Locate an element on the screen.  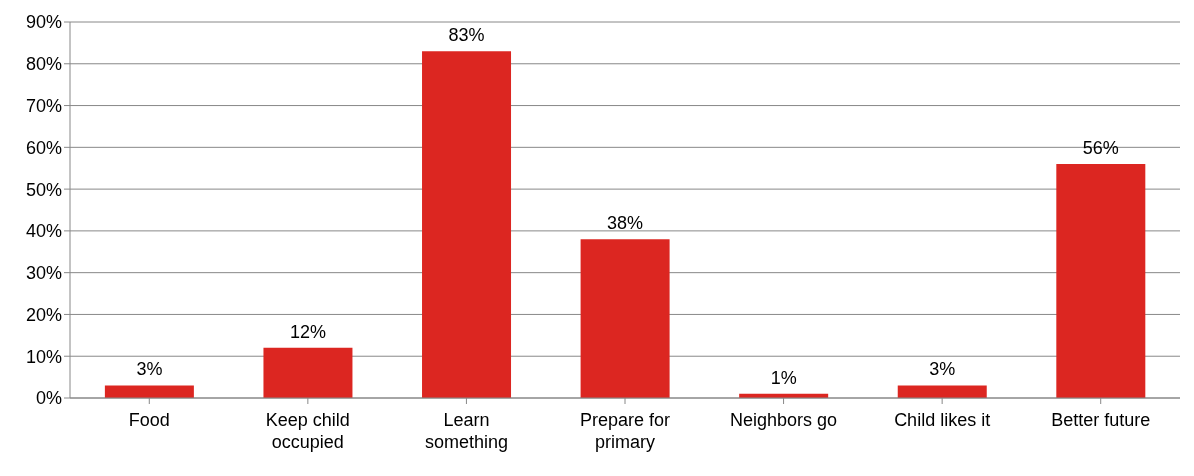
x-tick-label: Neighbors go is located at coordinates (784, 420).